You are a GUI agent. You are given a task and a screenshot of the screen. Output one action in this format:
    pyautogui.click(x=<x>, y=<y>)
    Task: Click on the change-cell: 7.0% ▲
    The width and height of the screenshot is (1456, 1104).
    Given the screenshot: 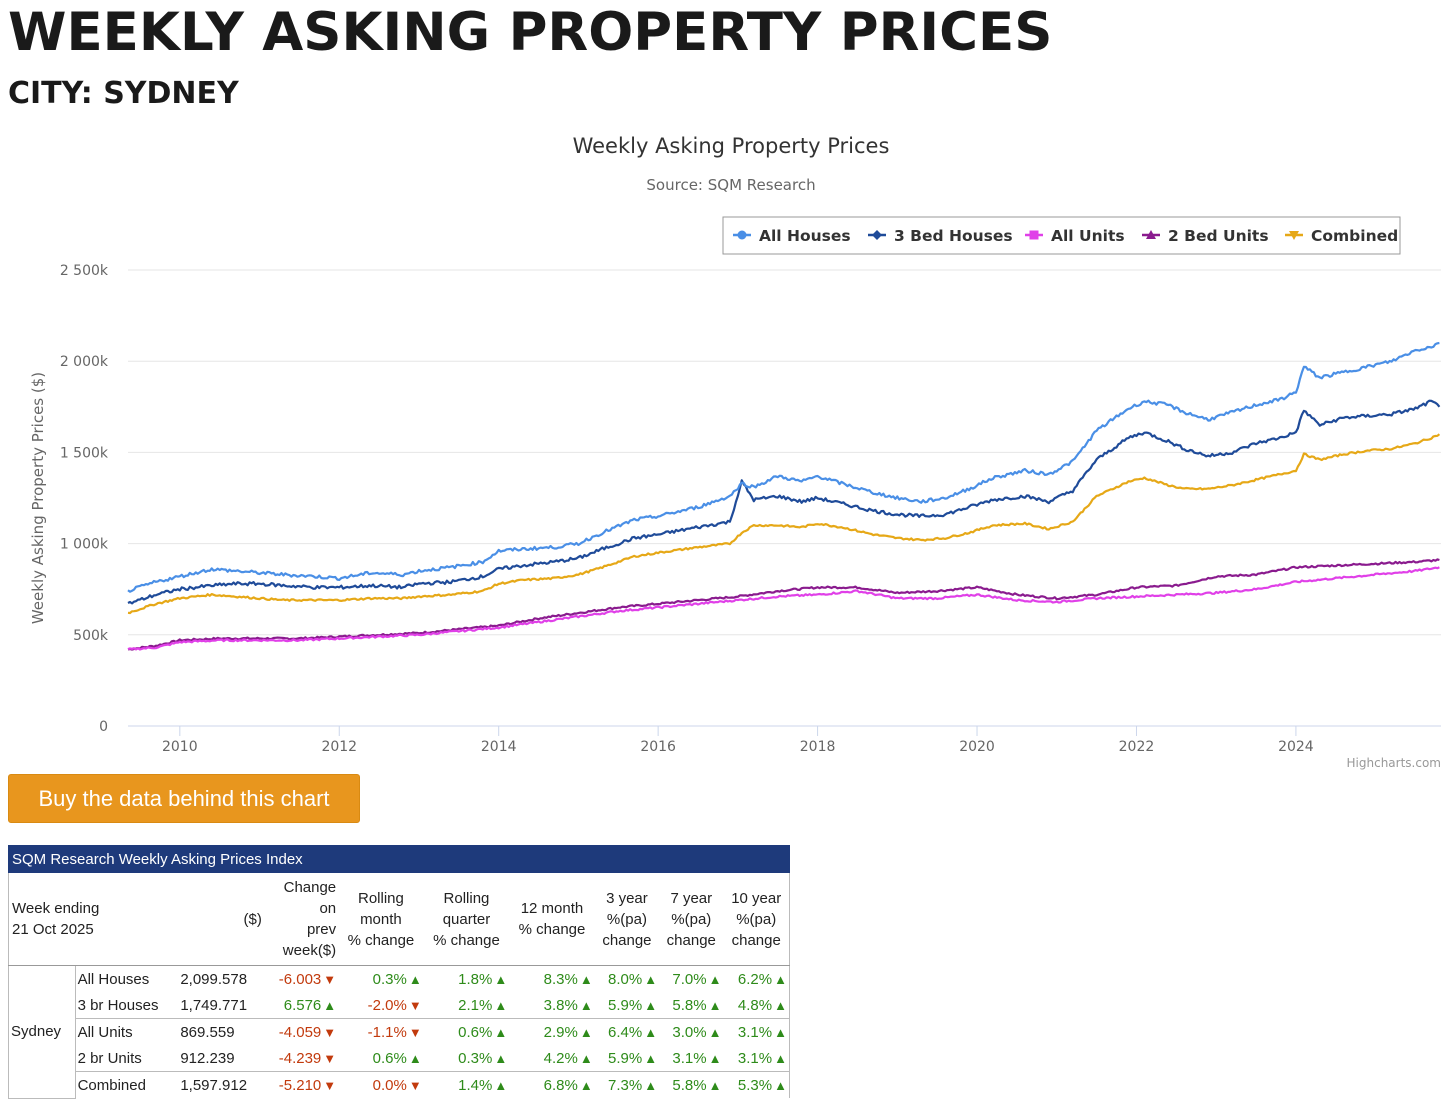 What is the action you would take?
    pyautogui.click(x=691, y=979)
    